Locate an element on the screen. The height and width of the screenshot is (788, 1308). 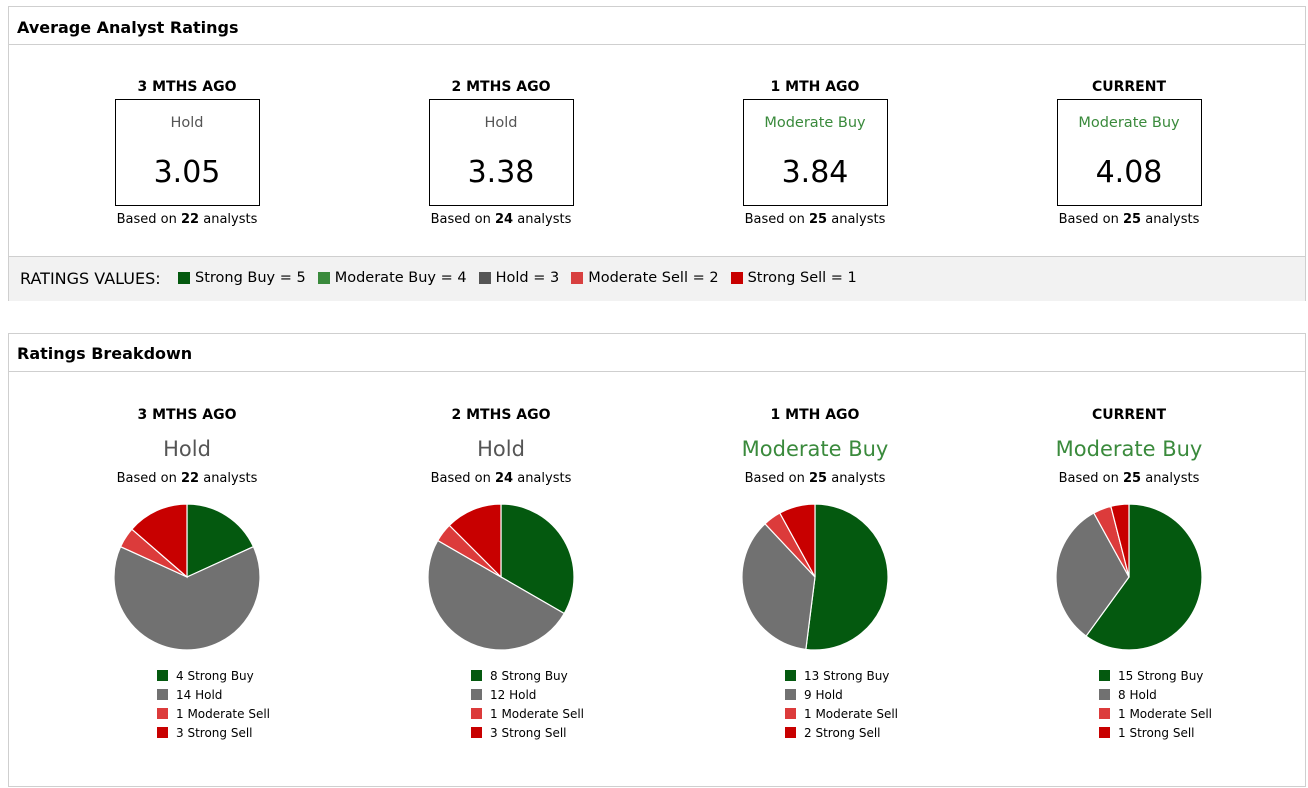
based-prefix: Based on is located at coordinates (460, 219).